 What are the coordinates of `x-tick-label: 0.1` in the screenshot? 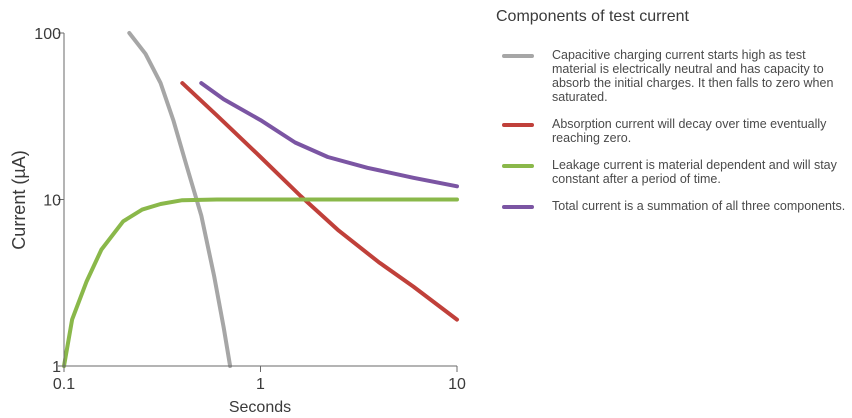 It's located at (64, 384).